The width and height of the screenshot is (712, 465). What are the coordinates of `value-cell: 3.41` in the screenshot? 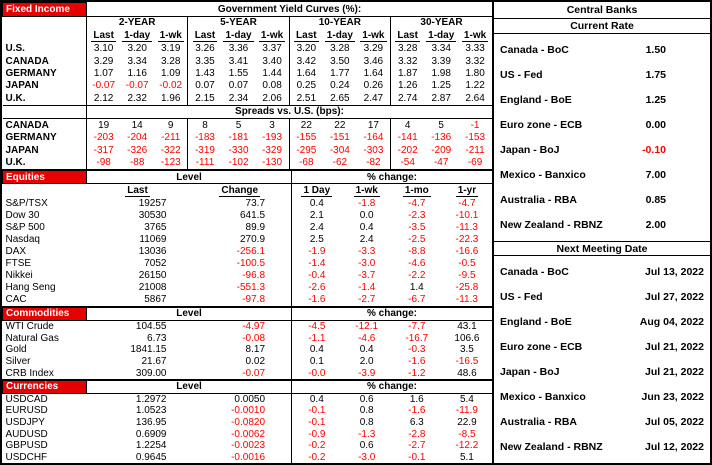 It's located at (238, 61).